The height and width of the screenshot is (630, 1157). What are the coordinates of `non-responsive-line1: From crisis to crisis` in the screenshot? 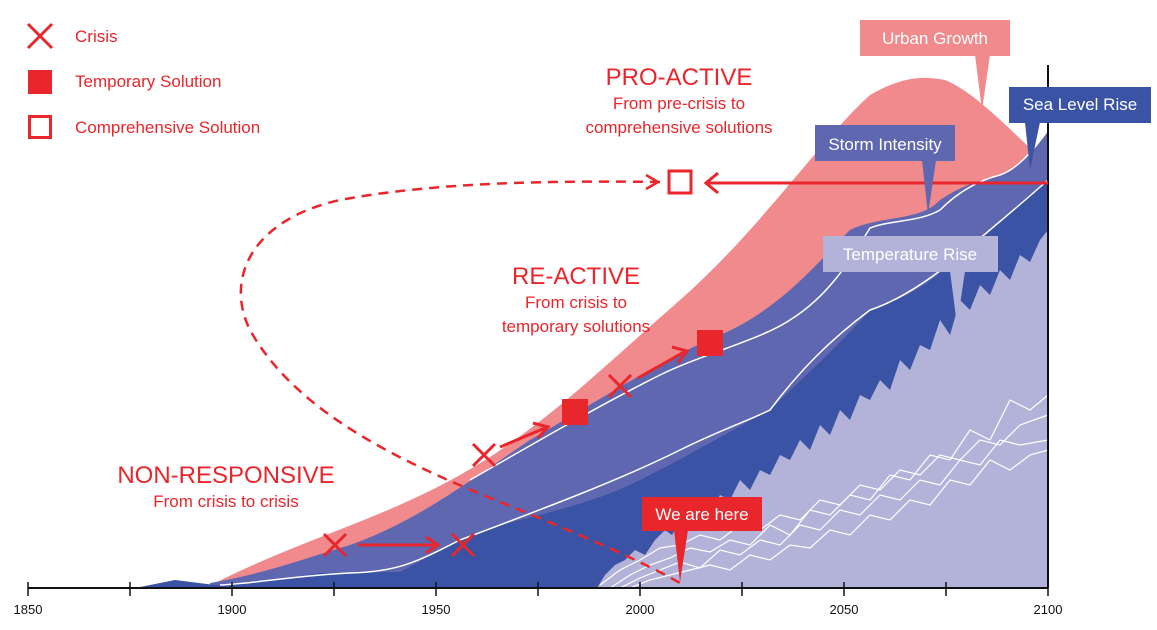 It's located at (225, 501).